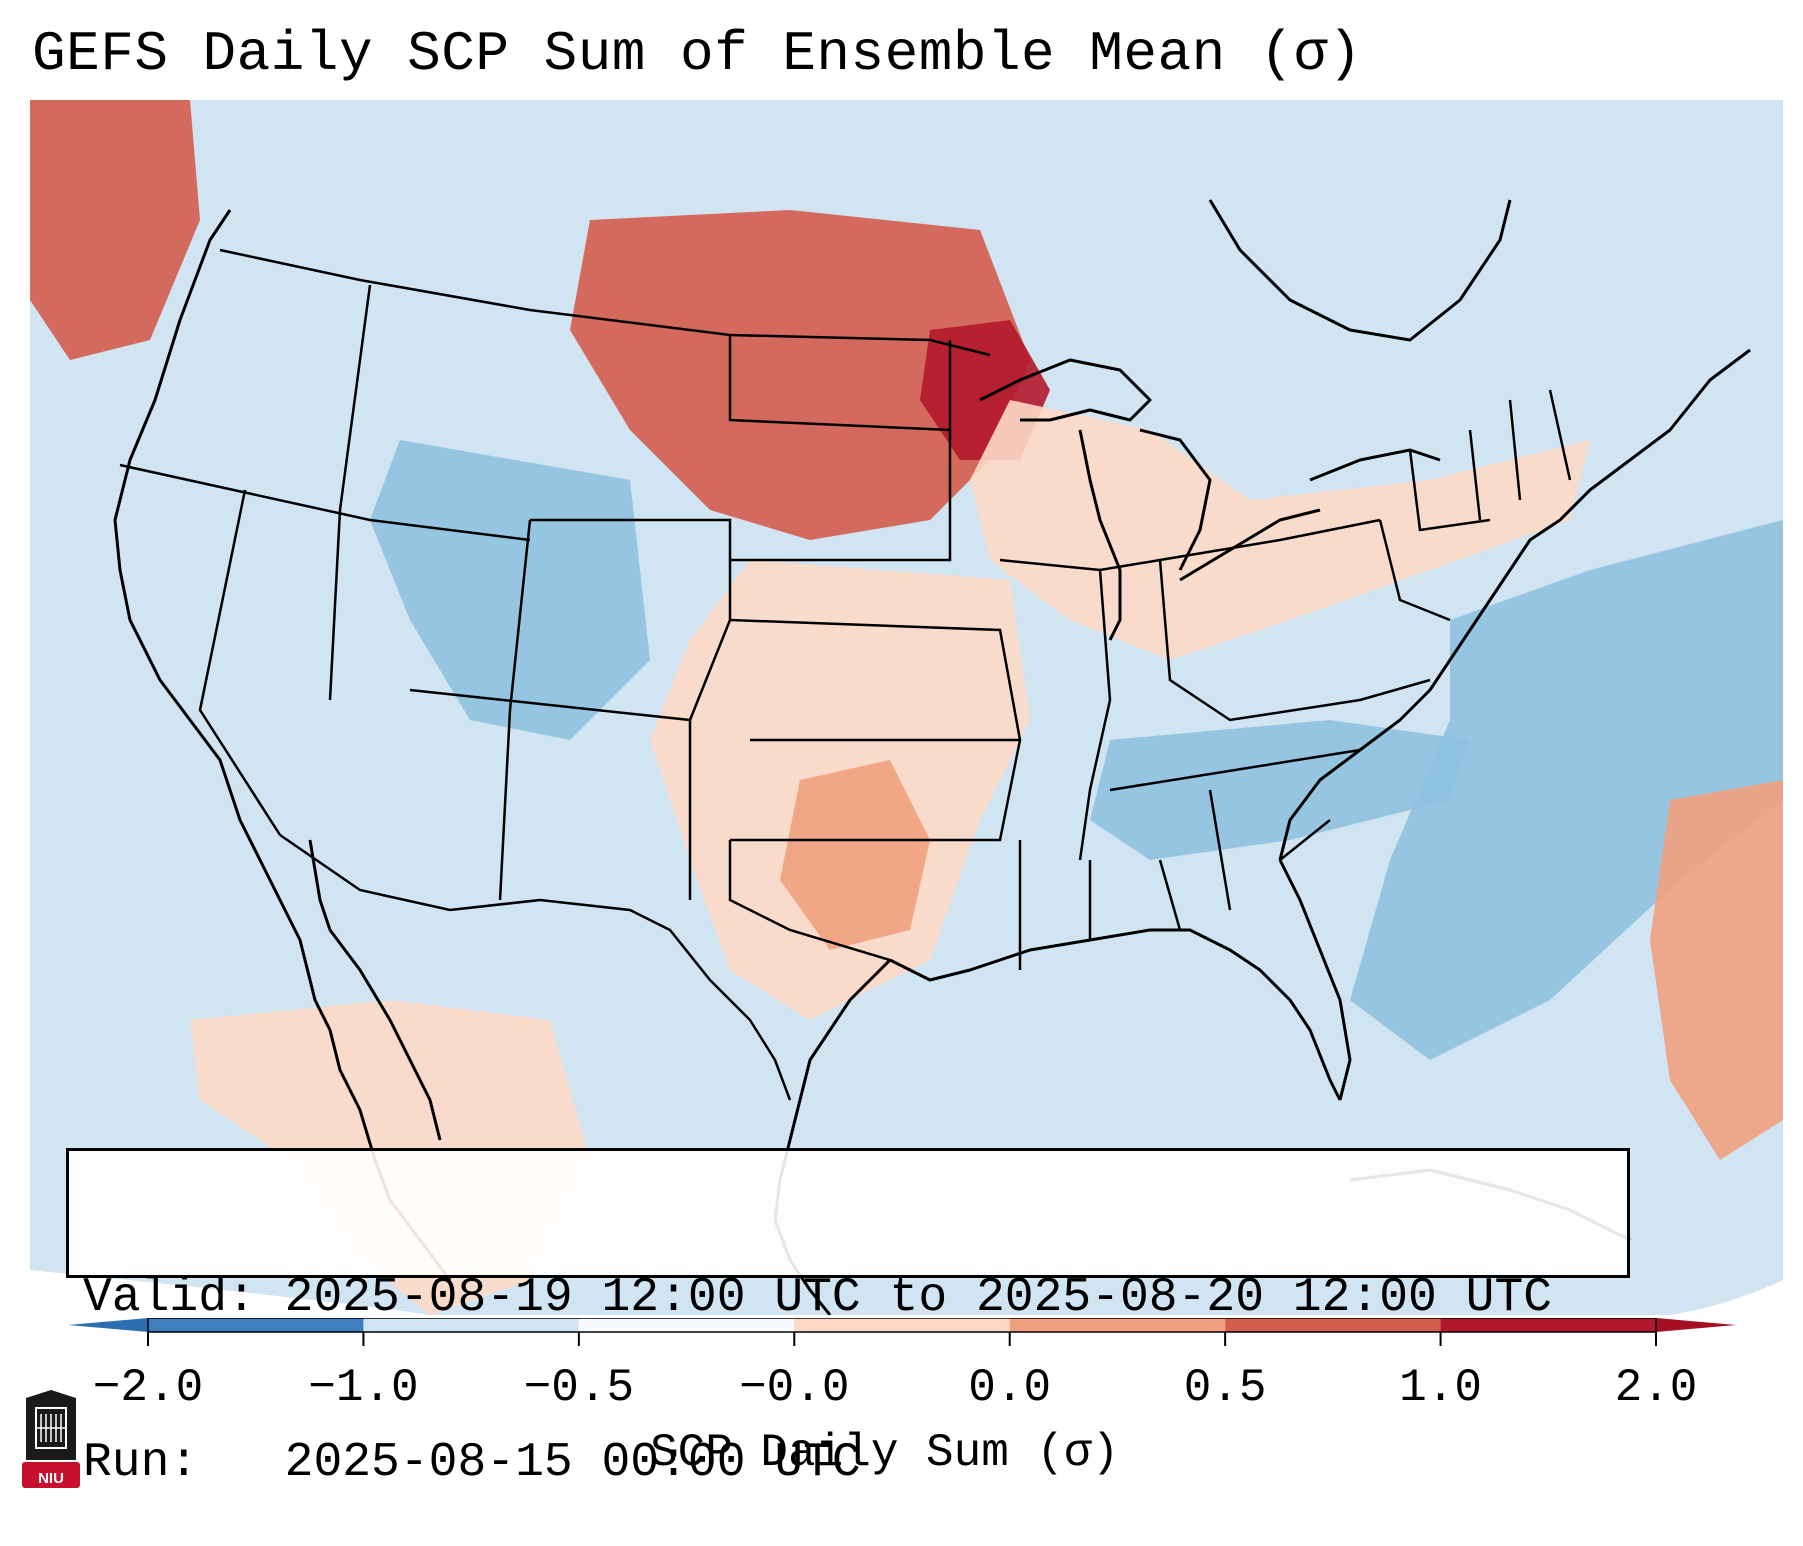 The width and height of the screenshot is (1803, 1546). Describe the element at coordinates (1100, 535) in the screenshot. I see `great-lakes-michigan` at that location.